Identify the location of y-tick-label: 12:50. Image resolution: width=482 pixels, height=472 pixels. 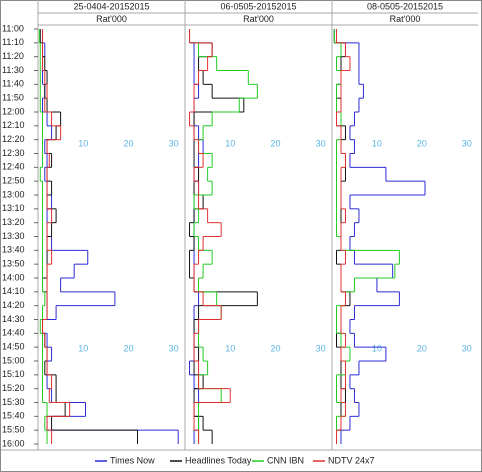
(13, 181).